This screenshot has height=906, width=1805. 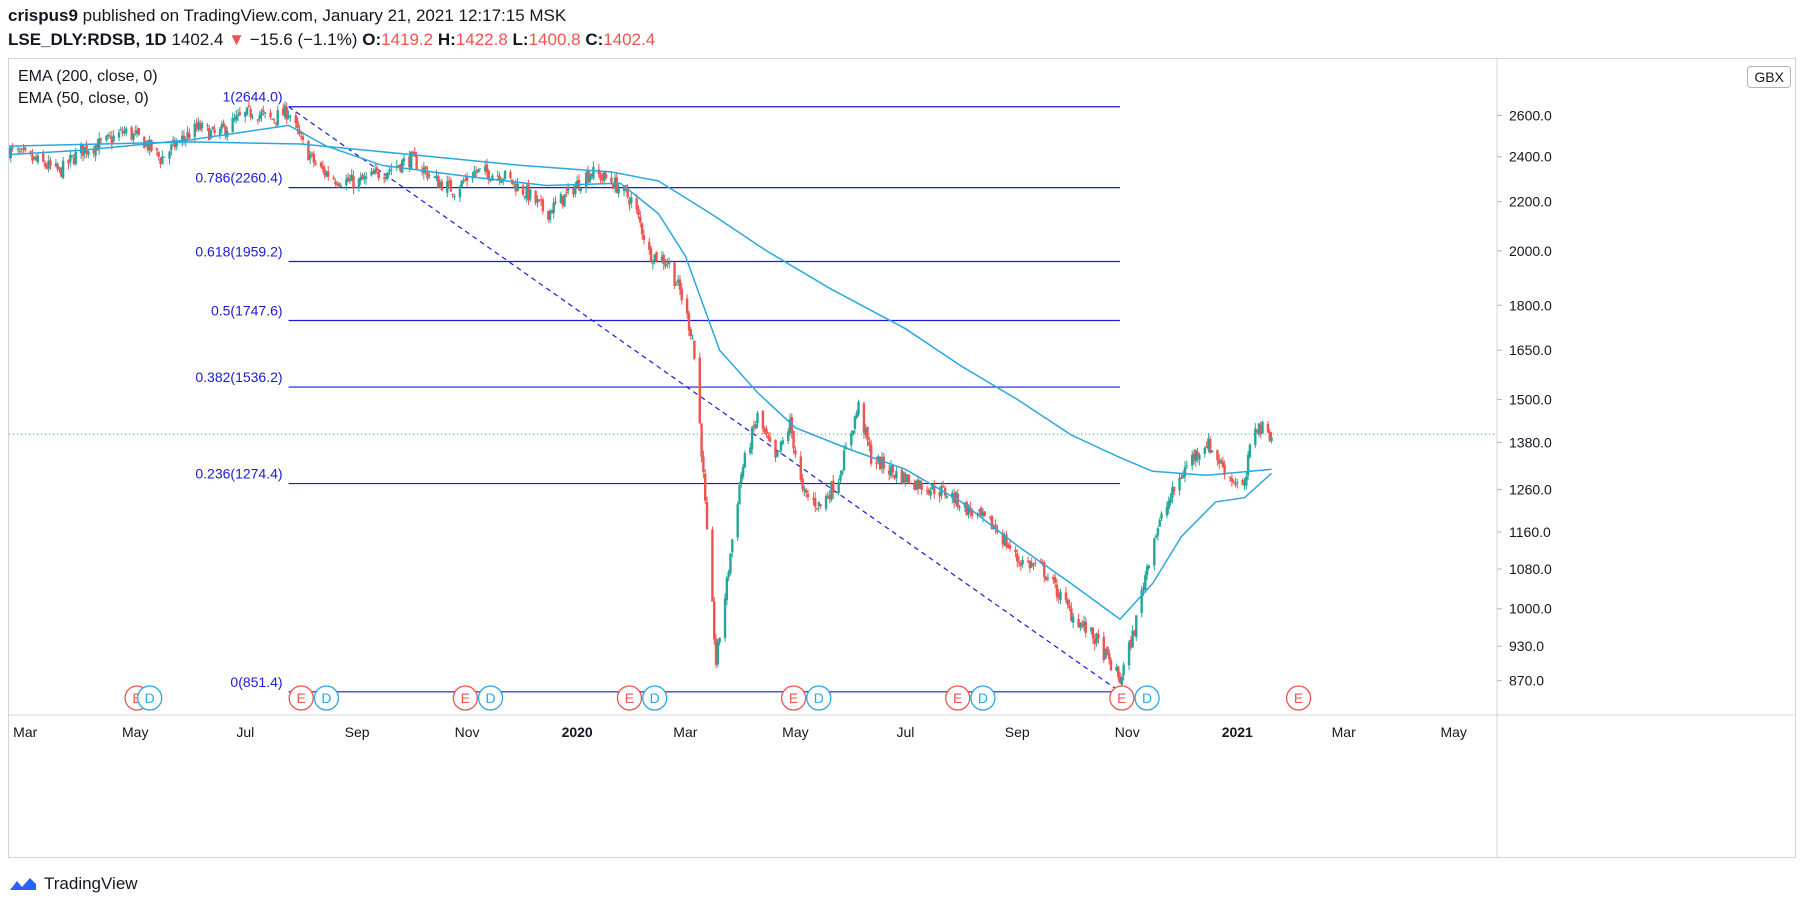 I want to click on legend-ema50: EMA (50, close, 0), so click(x=83, y=98).